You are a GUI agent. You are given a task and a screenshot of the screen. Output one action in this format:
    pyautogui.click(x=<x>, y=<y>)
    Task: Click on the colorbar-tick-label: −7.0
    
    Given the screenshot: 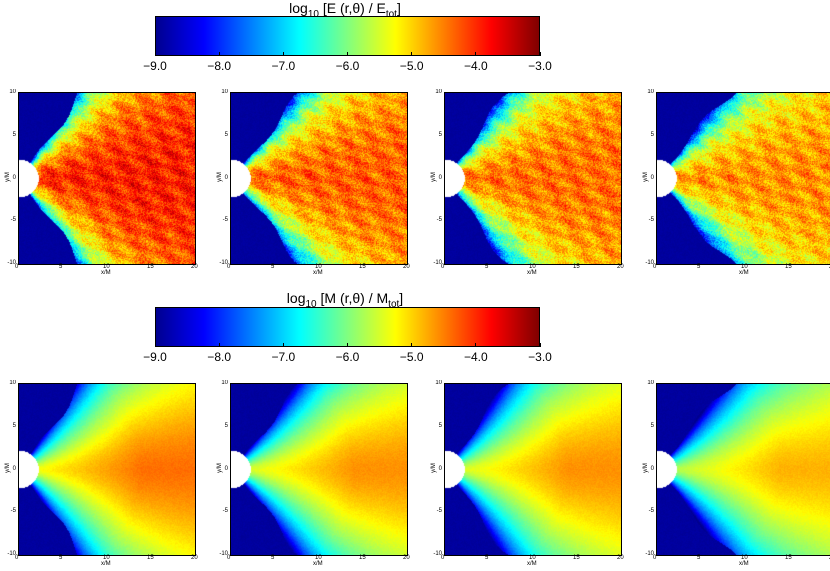 What is the action you would take?
    pyautogui.click(x=283, y=66)
    